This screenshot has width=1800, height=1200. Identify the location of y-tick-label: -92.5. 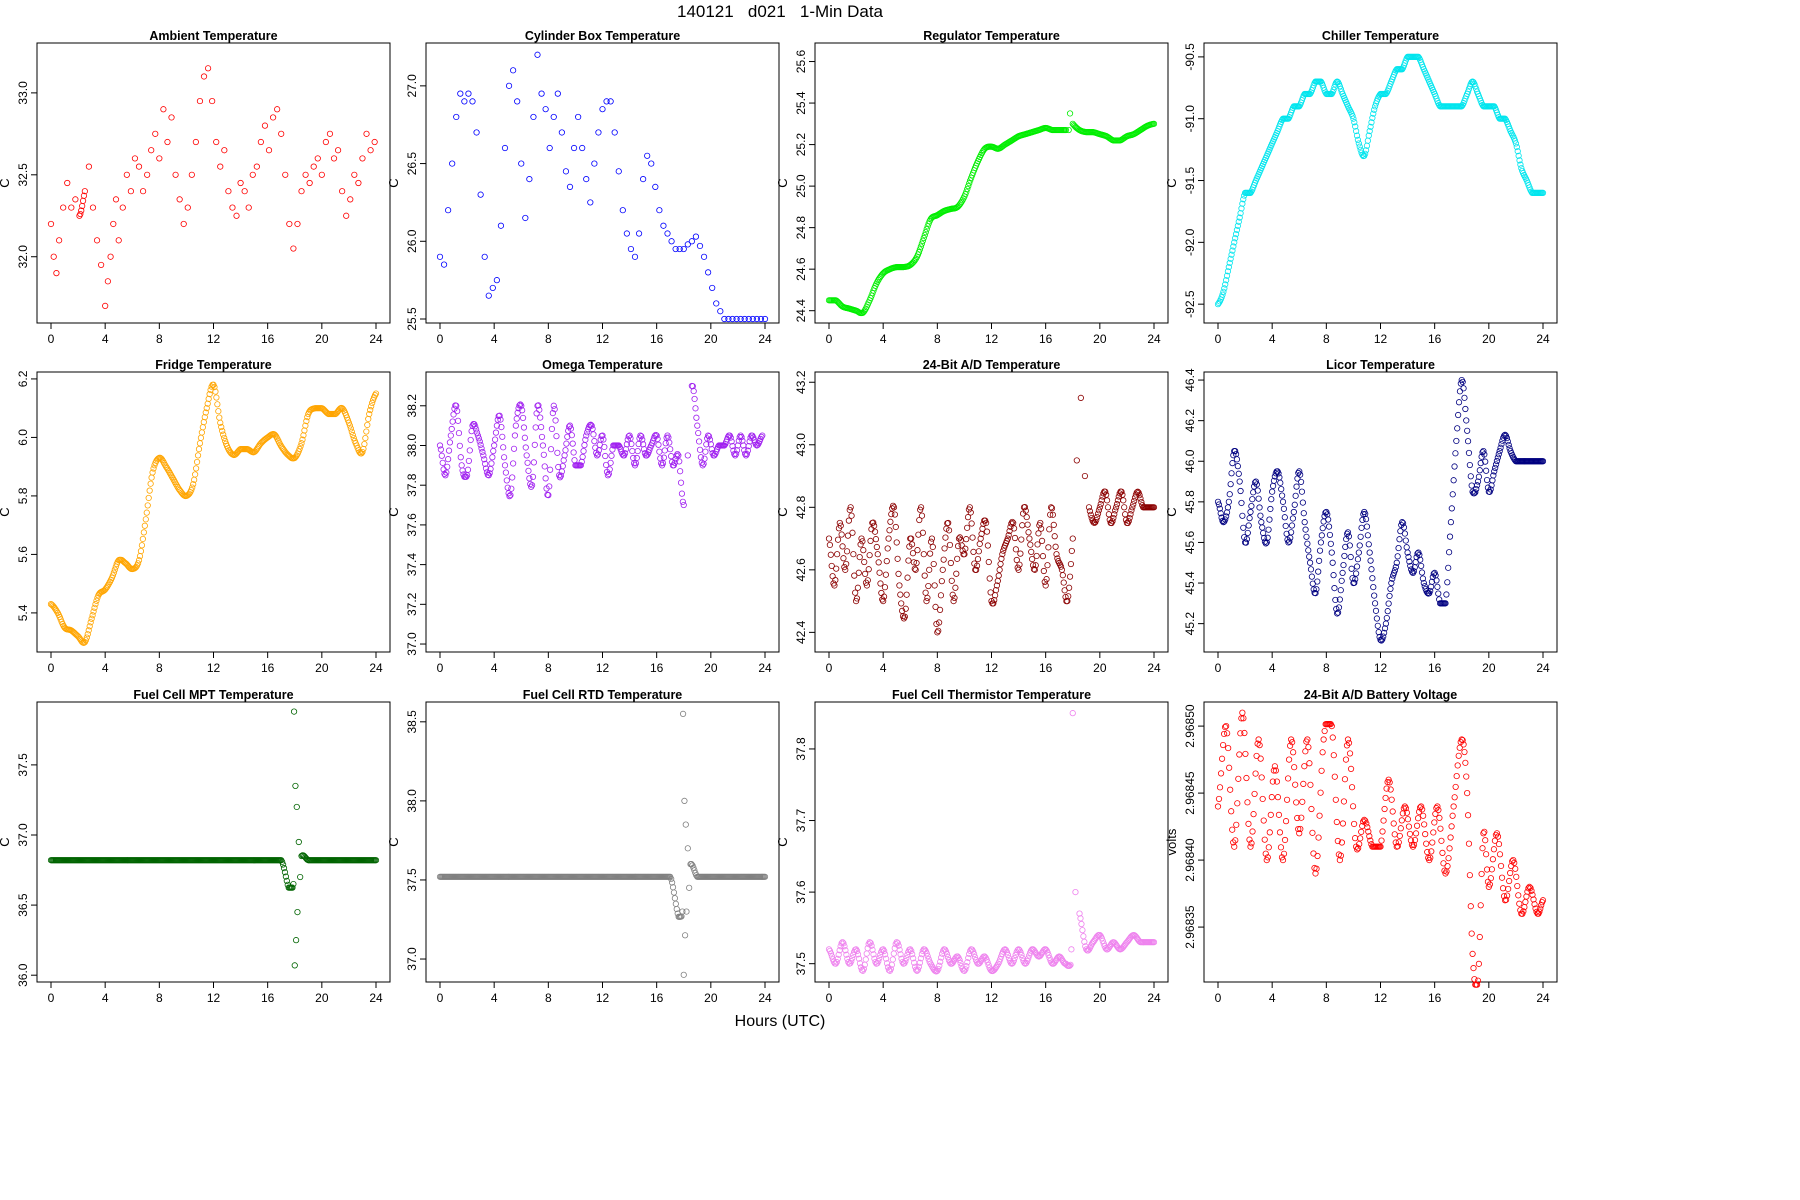
(1190, 304).